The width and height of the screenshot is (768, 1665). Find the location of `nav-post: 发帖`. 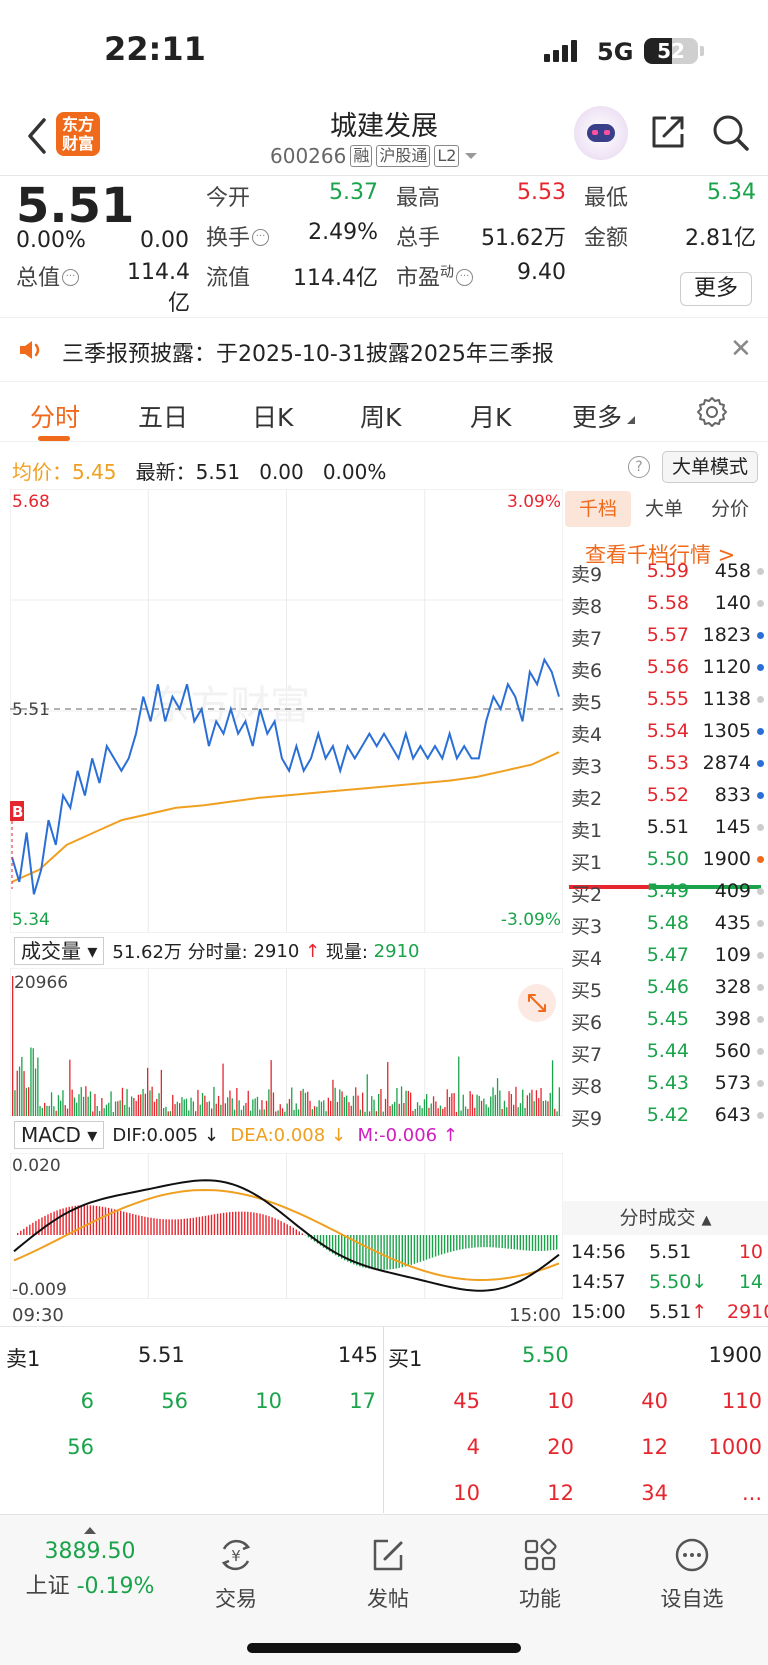

nav-post: 发帖 is located at coordinates (388, 1574).